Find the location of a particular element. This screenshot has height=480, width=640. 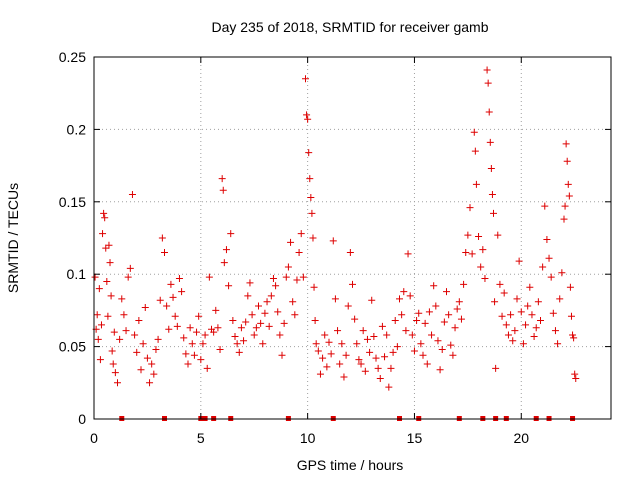

y-tick-label: 0.15 is located at coordinates (72, 202).